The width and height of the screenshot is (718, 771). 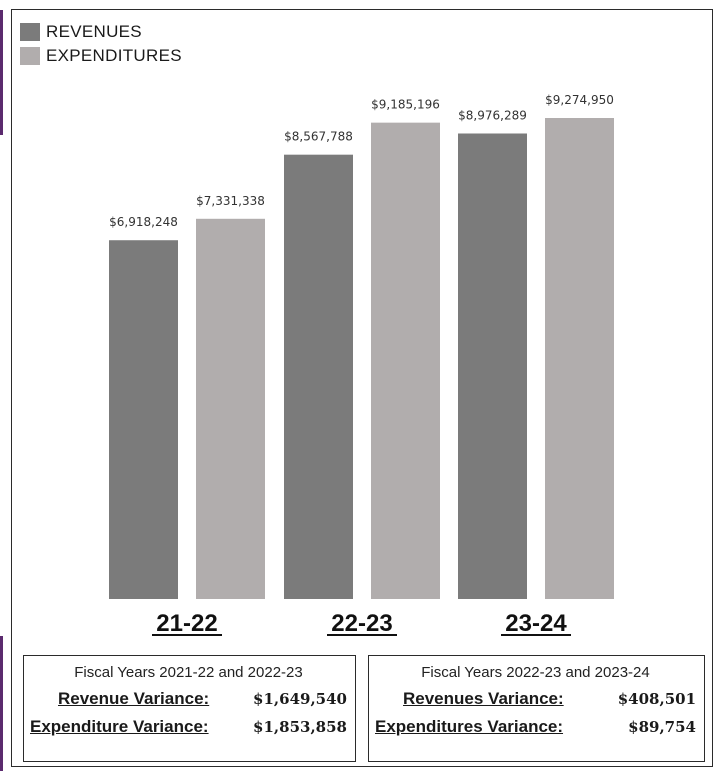 I want to click on legend-label-revenues: REVENUES, so click(x=94, y=31).